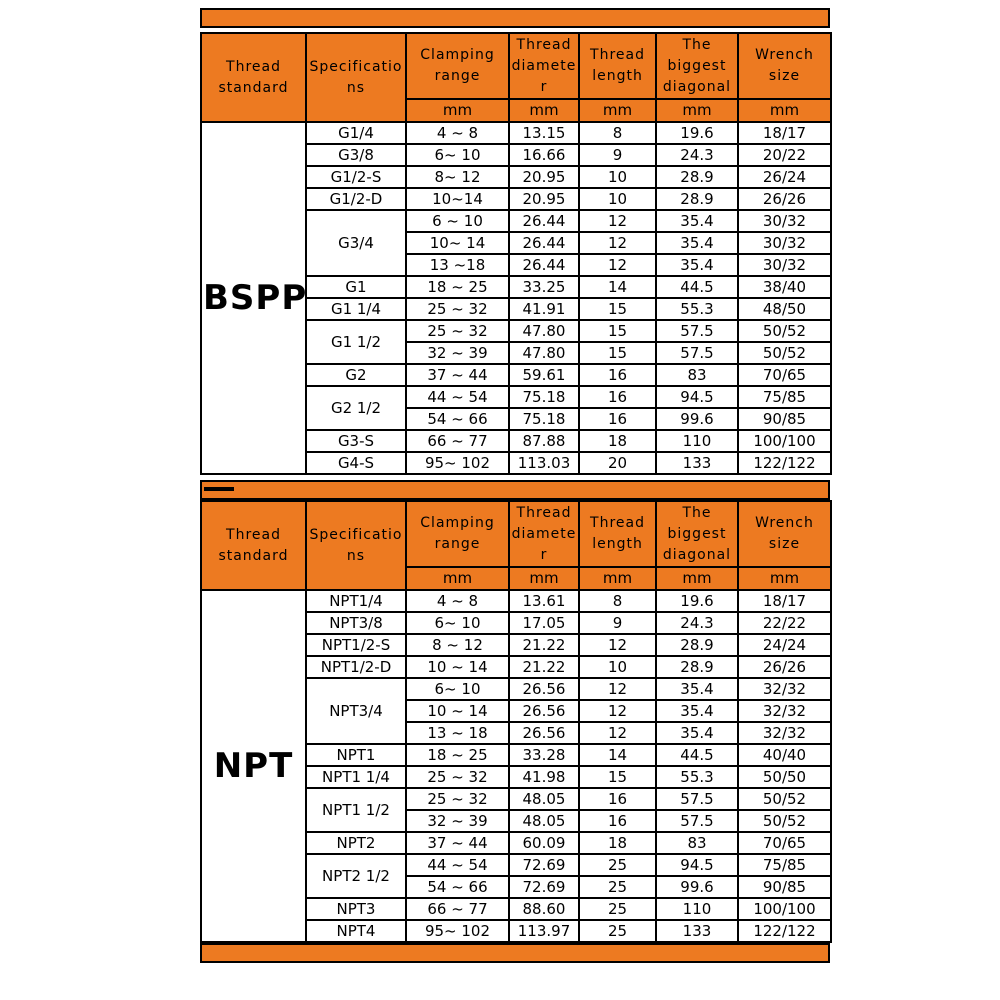  I want to click on table-row: G2 37 ~ 44 59.61 16 83 70/65, so click(516, 375).